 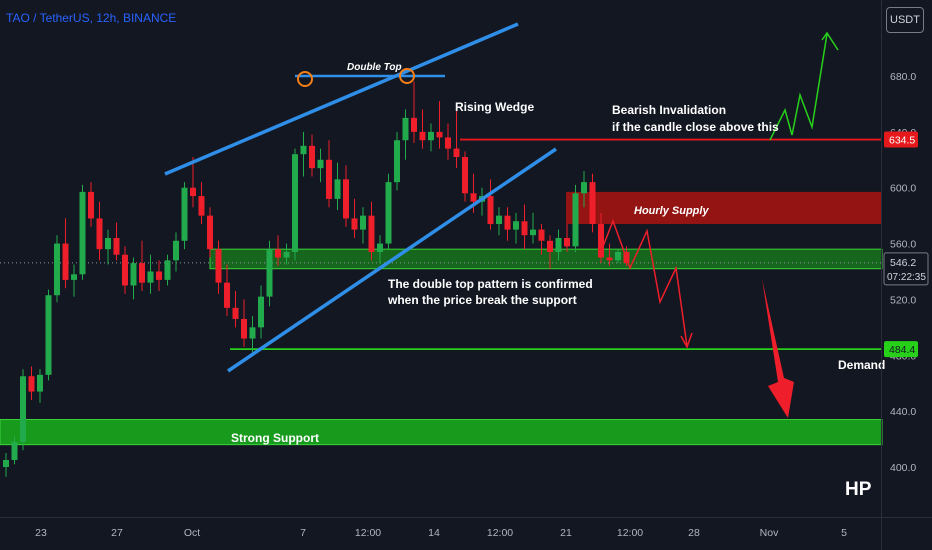 What do you see at coordinates (91, 18) in the screenshot?
I see `symbol-title: TAO / TetherUS, 12h, BINANCE` at bounding box center [91, 18].